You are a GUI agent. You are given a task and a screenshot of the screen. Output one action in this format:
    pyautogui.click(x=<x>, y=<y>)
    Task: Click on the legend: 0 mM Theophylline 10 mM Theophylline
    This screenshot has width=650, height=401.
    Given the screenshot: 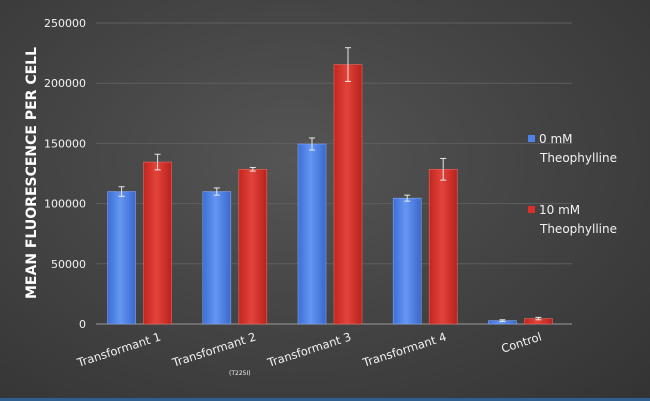 What is the action you would take?
    pyautogui.click(x=572, y=184)
    